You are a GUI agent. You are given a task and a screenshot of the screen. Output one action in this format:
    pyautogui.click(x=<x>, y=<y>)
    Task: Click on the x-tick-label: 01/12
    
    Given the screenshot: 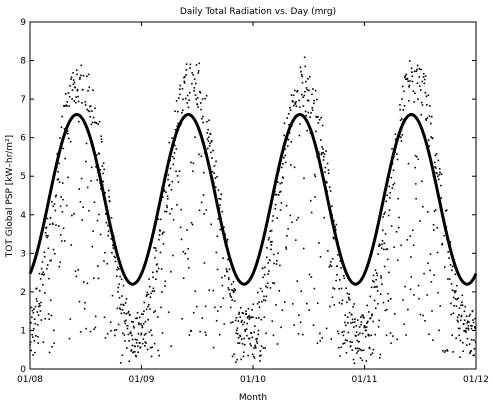 What is the action you would take?
    pyautogui.click(x=476, y=380)
    